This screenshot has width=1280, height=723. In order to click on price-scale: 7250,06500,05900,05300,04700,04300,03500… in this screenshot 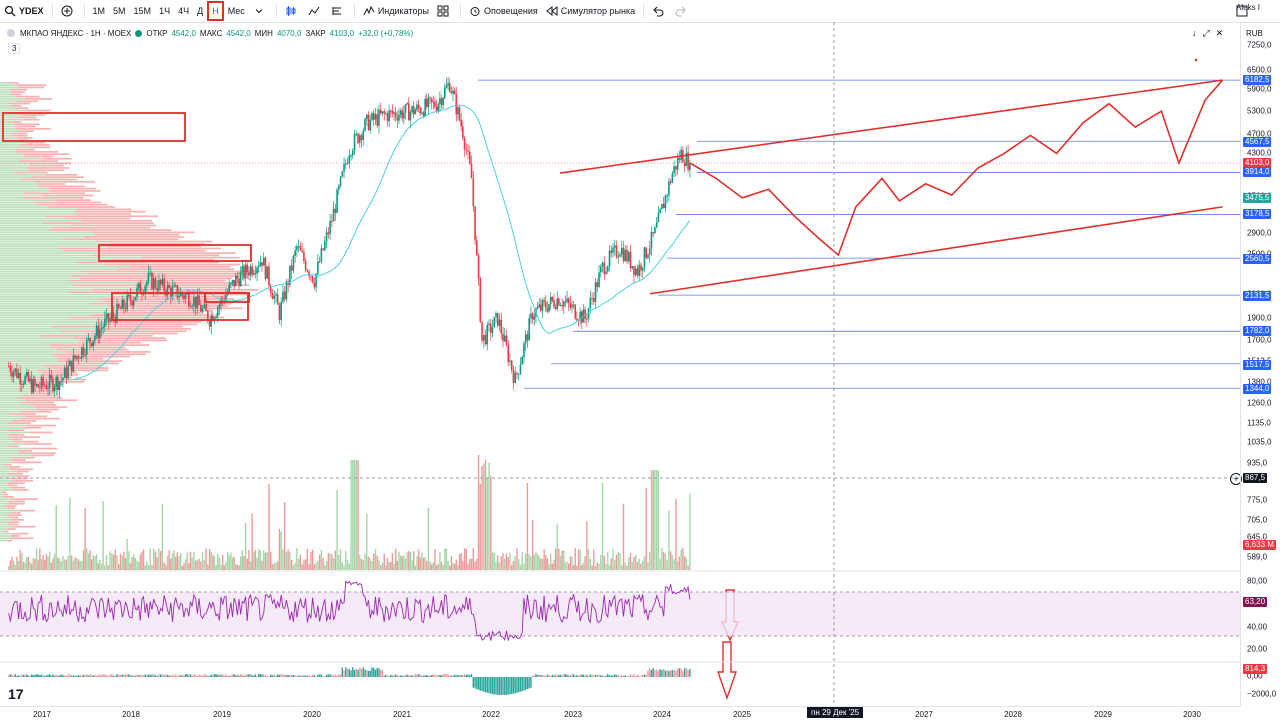, I will do `click(1260, 364)`.